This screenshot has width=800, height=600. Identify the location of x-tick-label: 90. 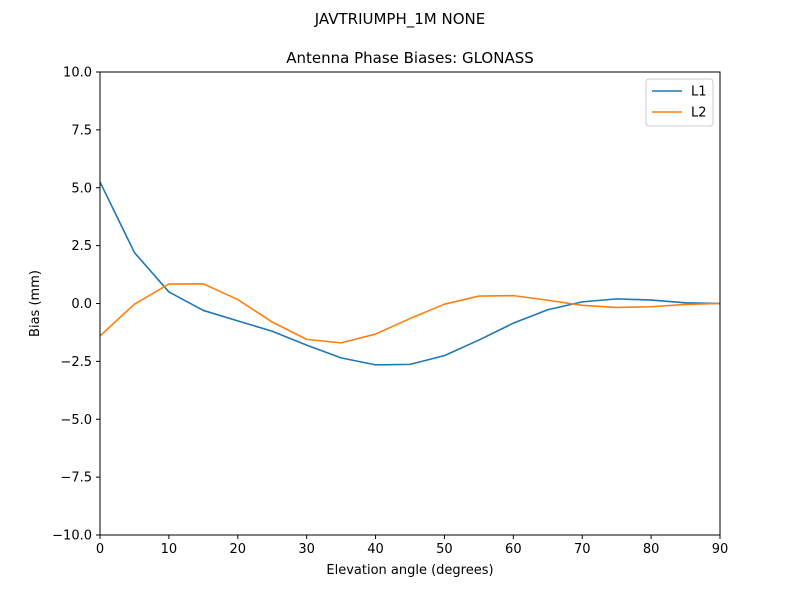
(720, 549).